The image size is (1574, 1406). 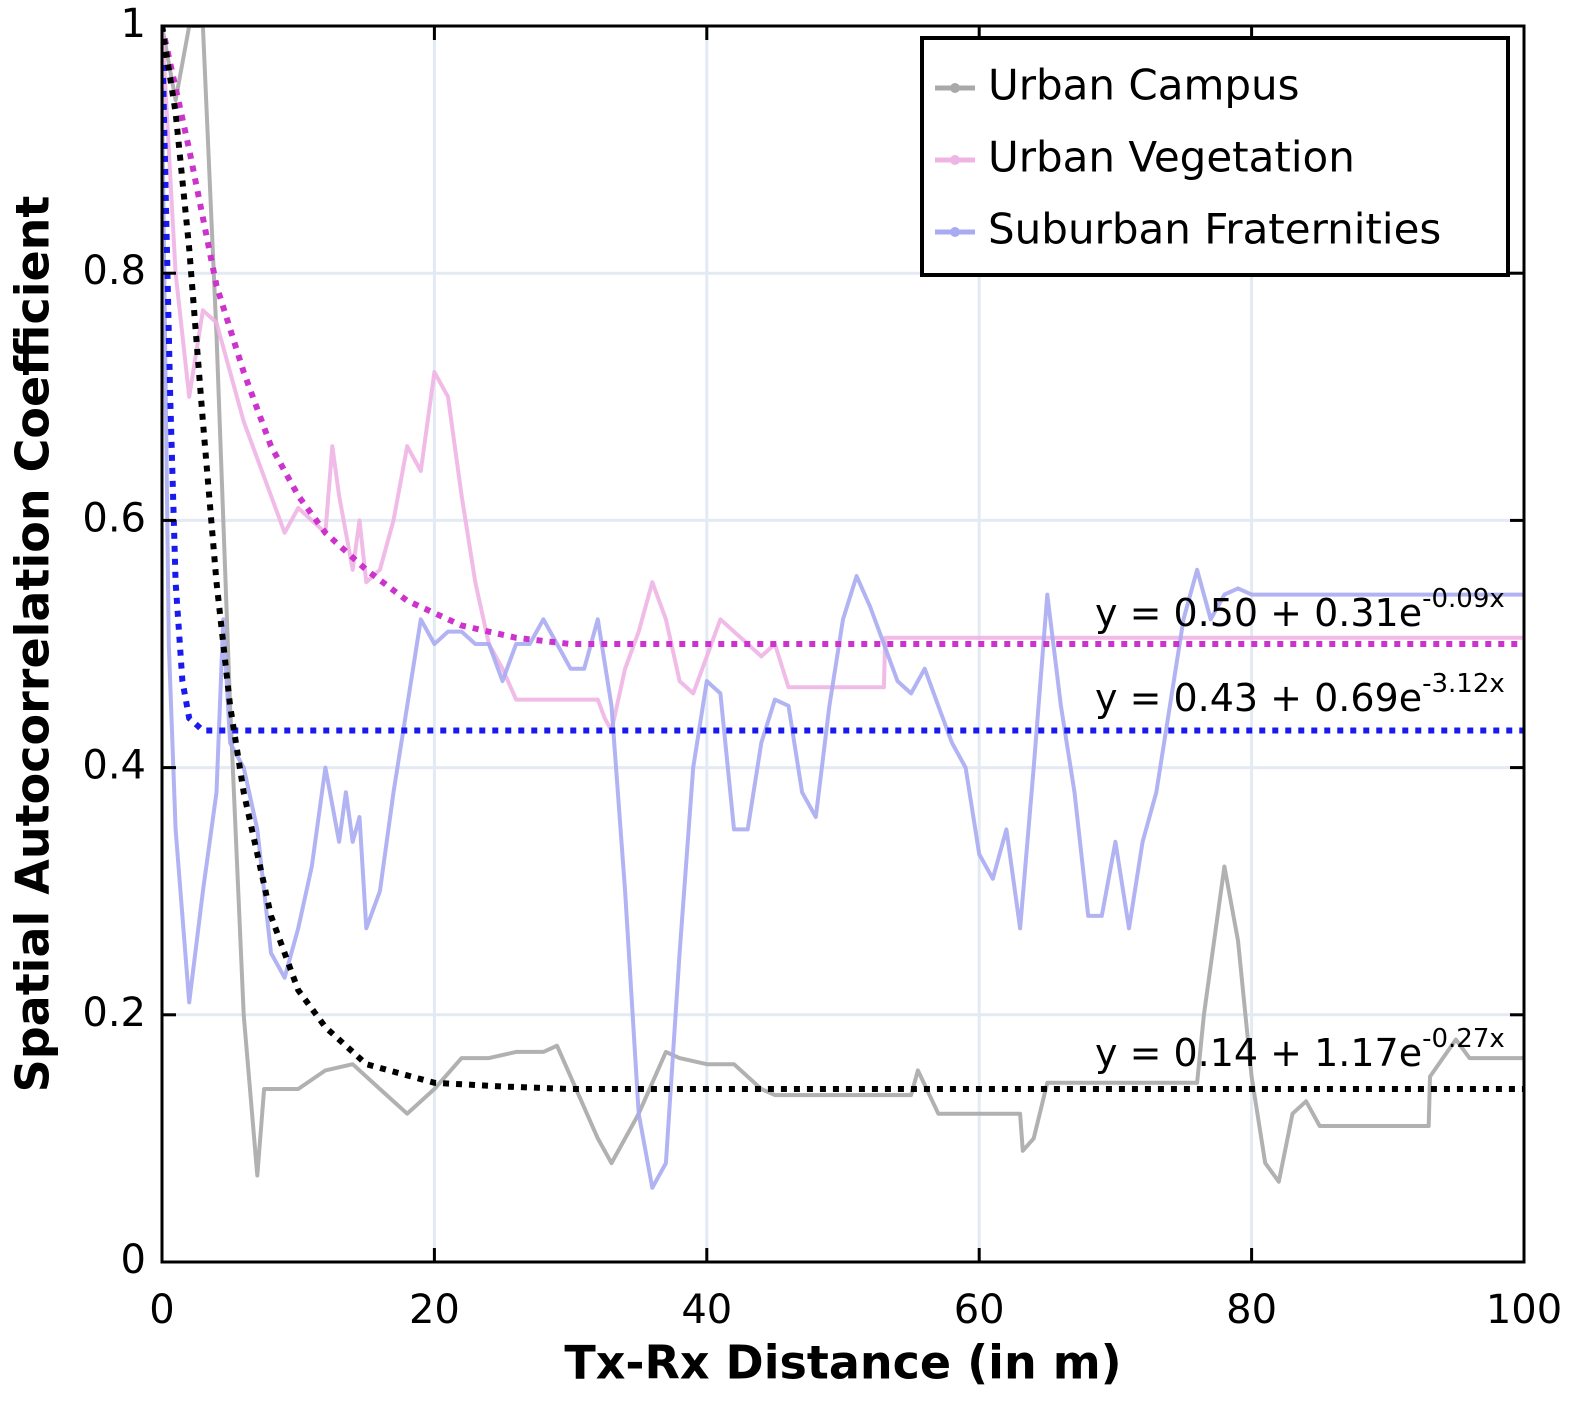 I want to click on x-tick-label: 20, so click(x=434, y=1310).